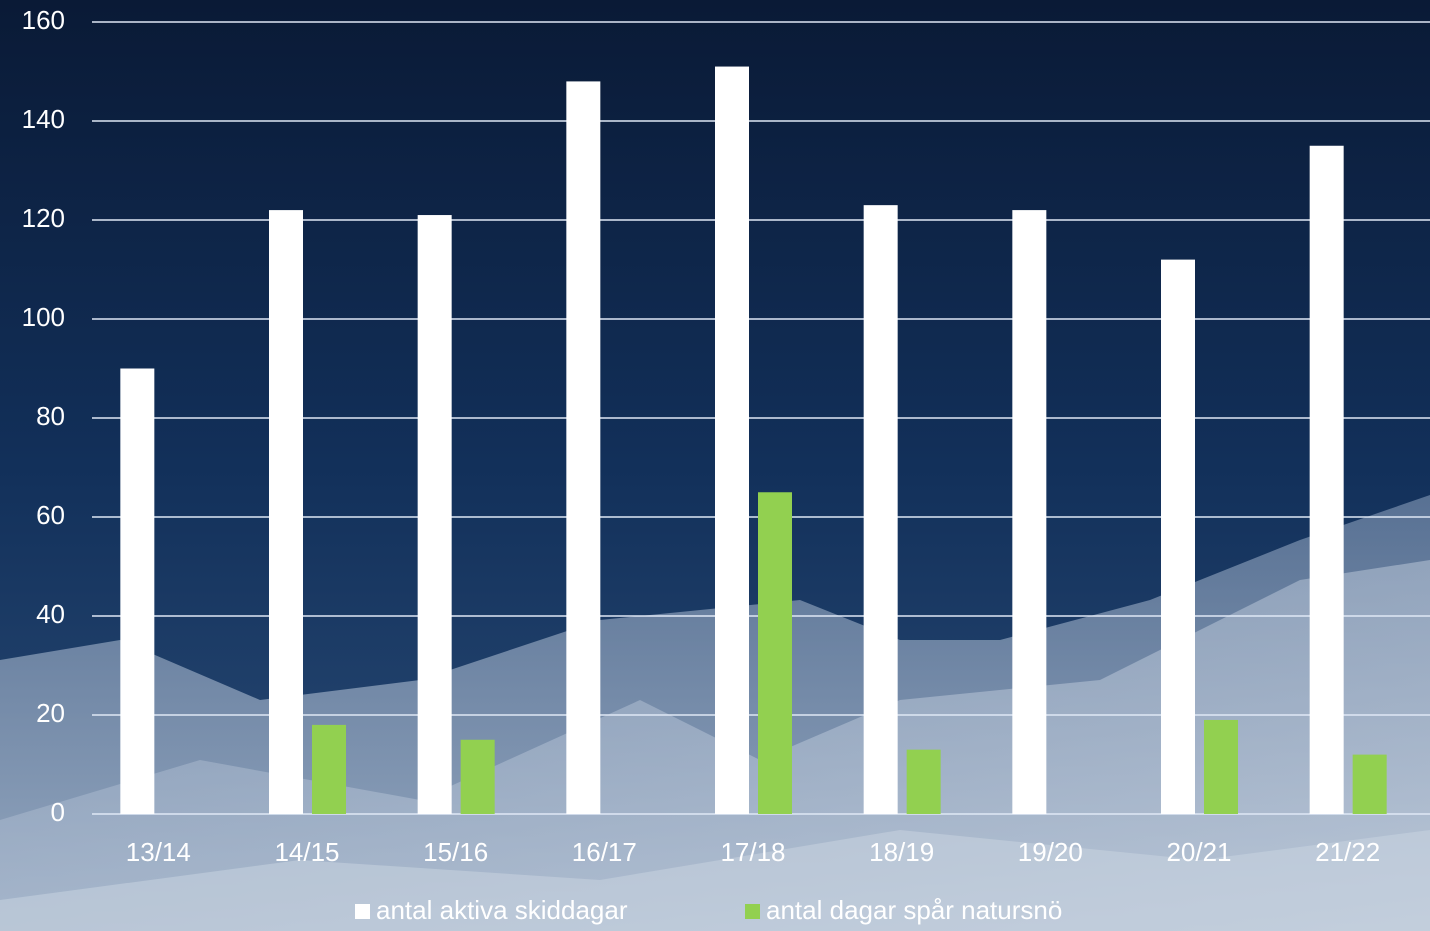 Image resolution: width=1430 pixels, height=931 pixels. Describe the element at coordinates (1050, 852) in the screenshot. I see `x-tick-label: 19/20` at that location.